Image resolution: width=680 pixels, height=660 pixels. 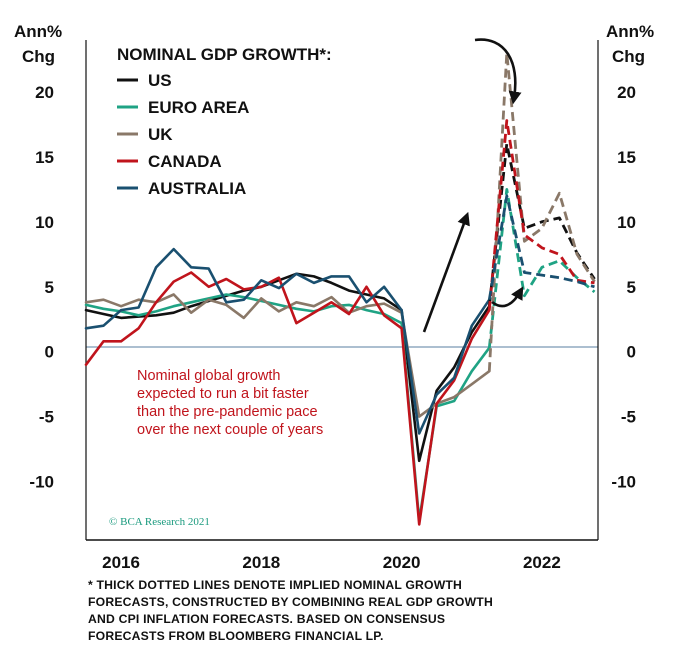 I want to click on y-tick-left-4: 10, so click(x=44, y=222).